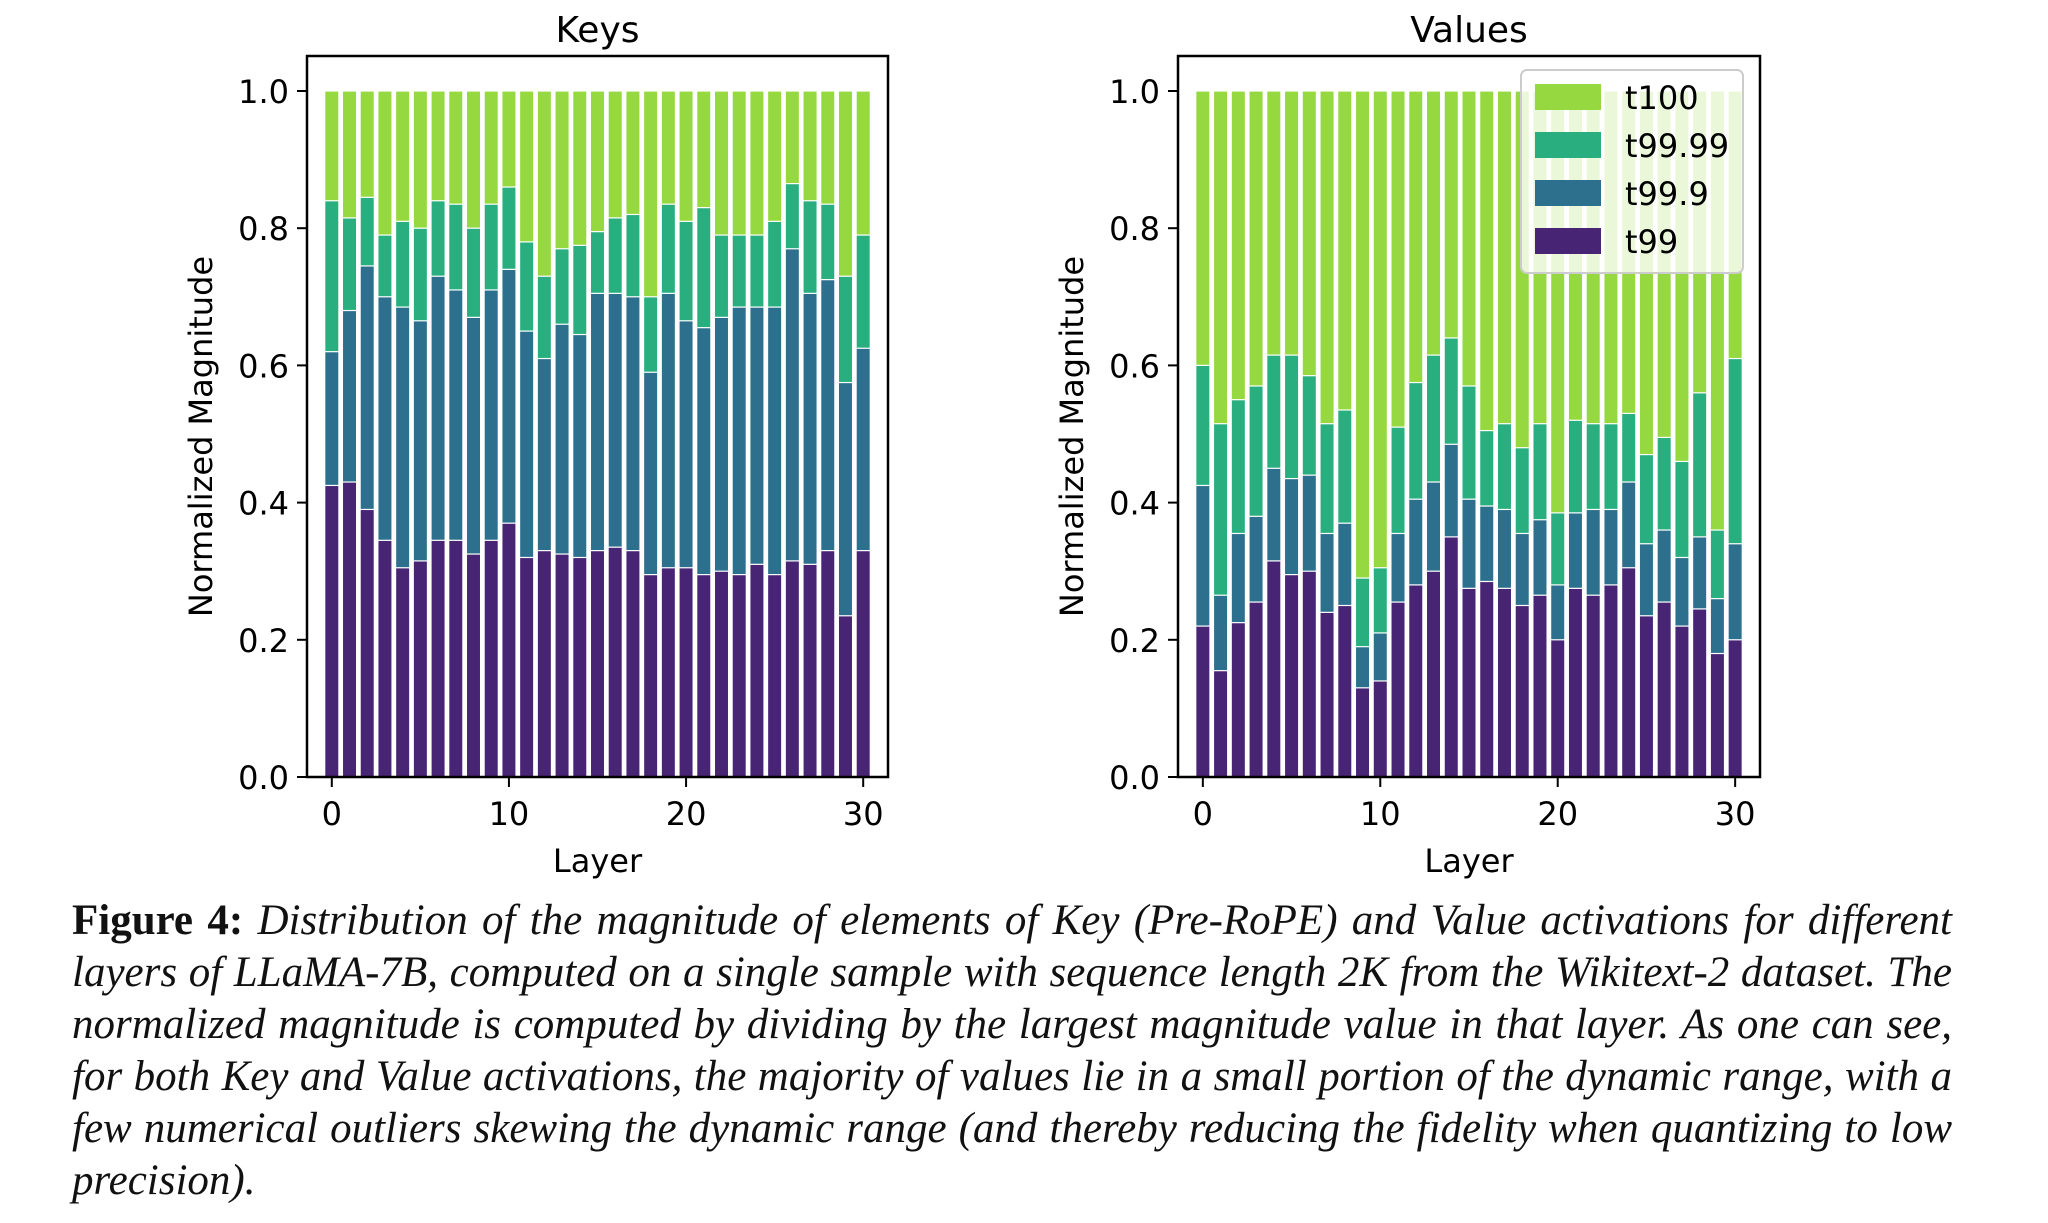 Image resolution: width=2048 pixels, height=1223 pixels. Describe the element at coordinates (597, 30) in the screenshot. I see `chart-title: Keys` at that location.